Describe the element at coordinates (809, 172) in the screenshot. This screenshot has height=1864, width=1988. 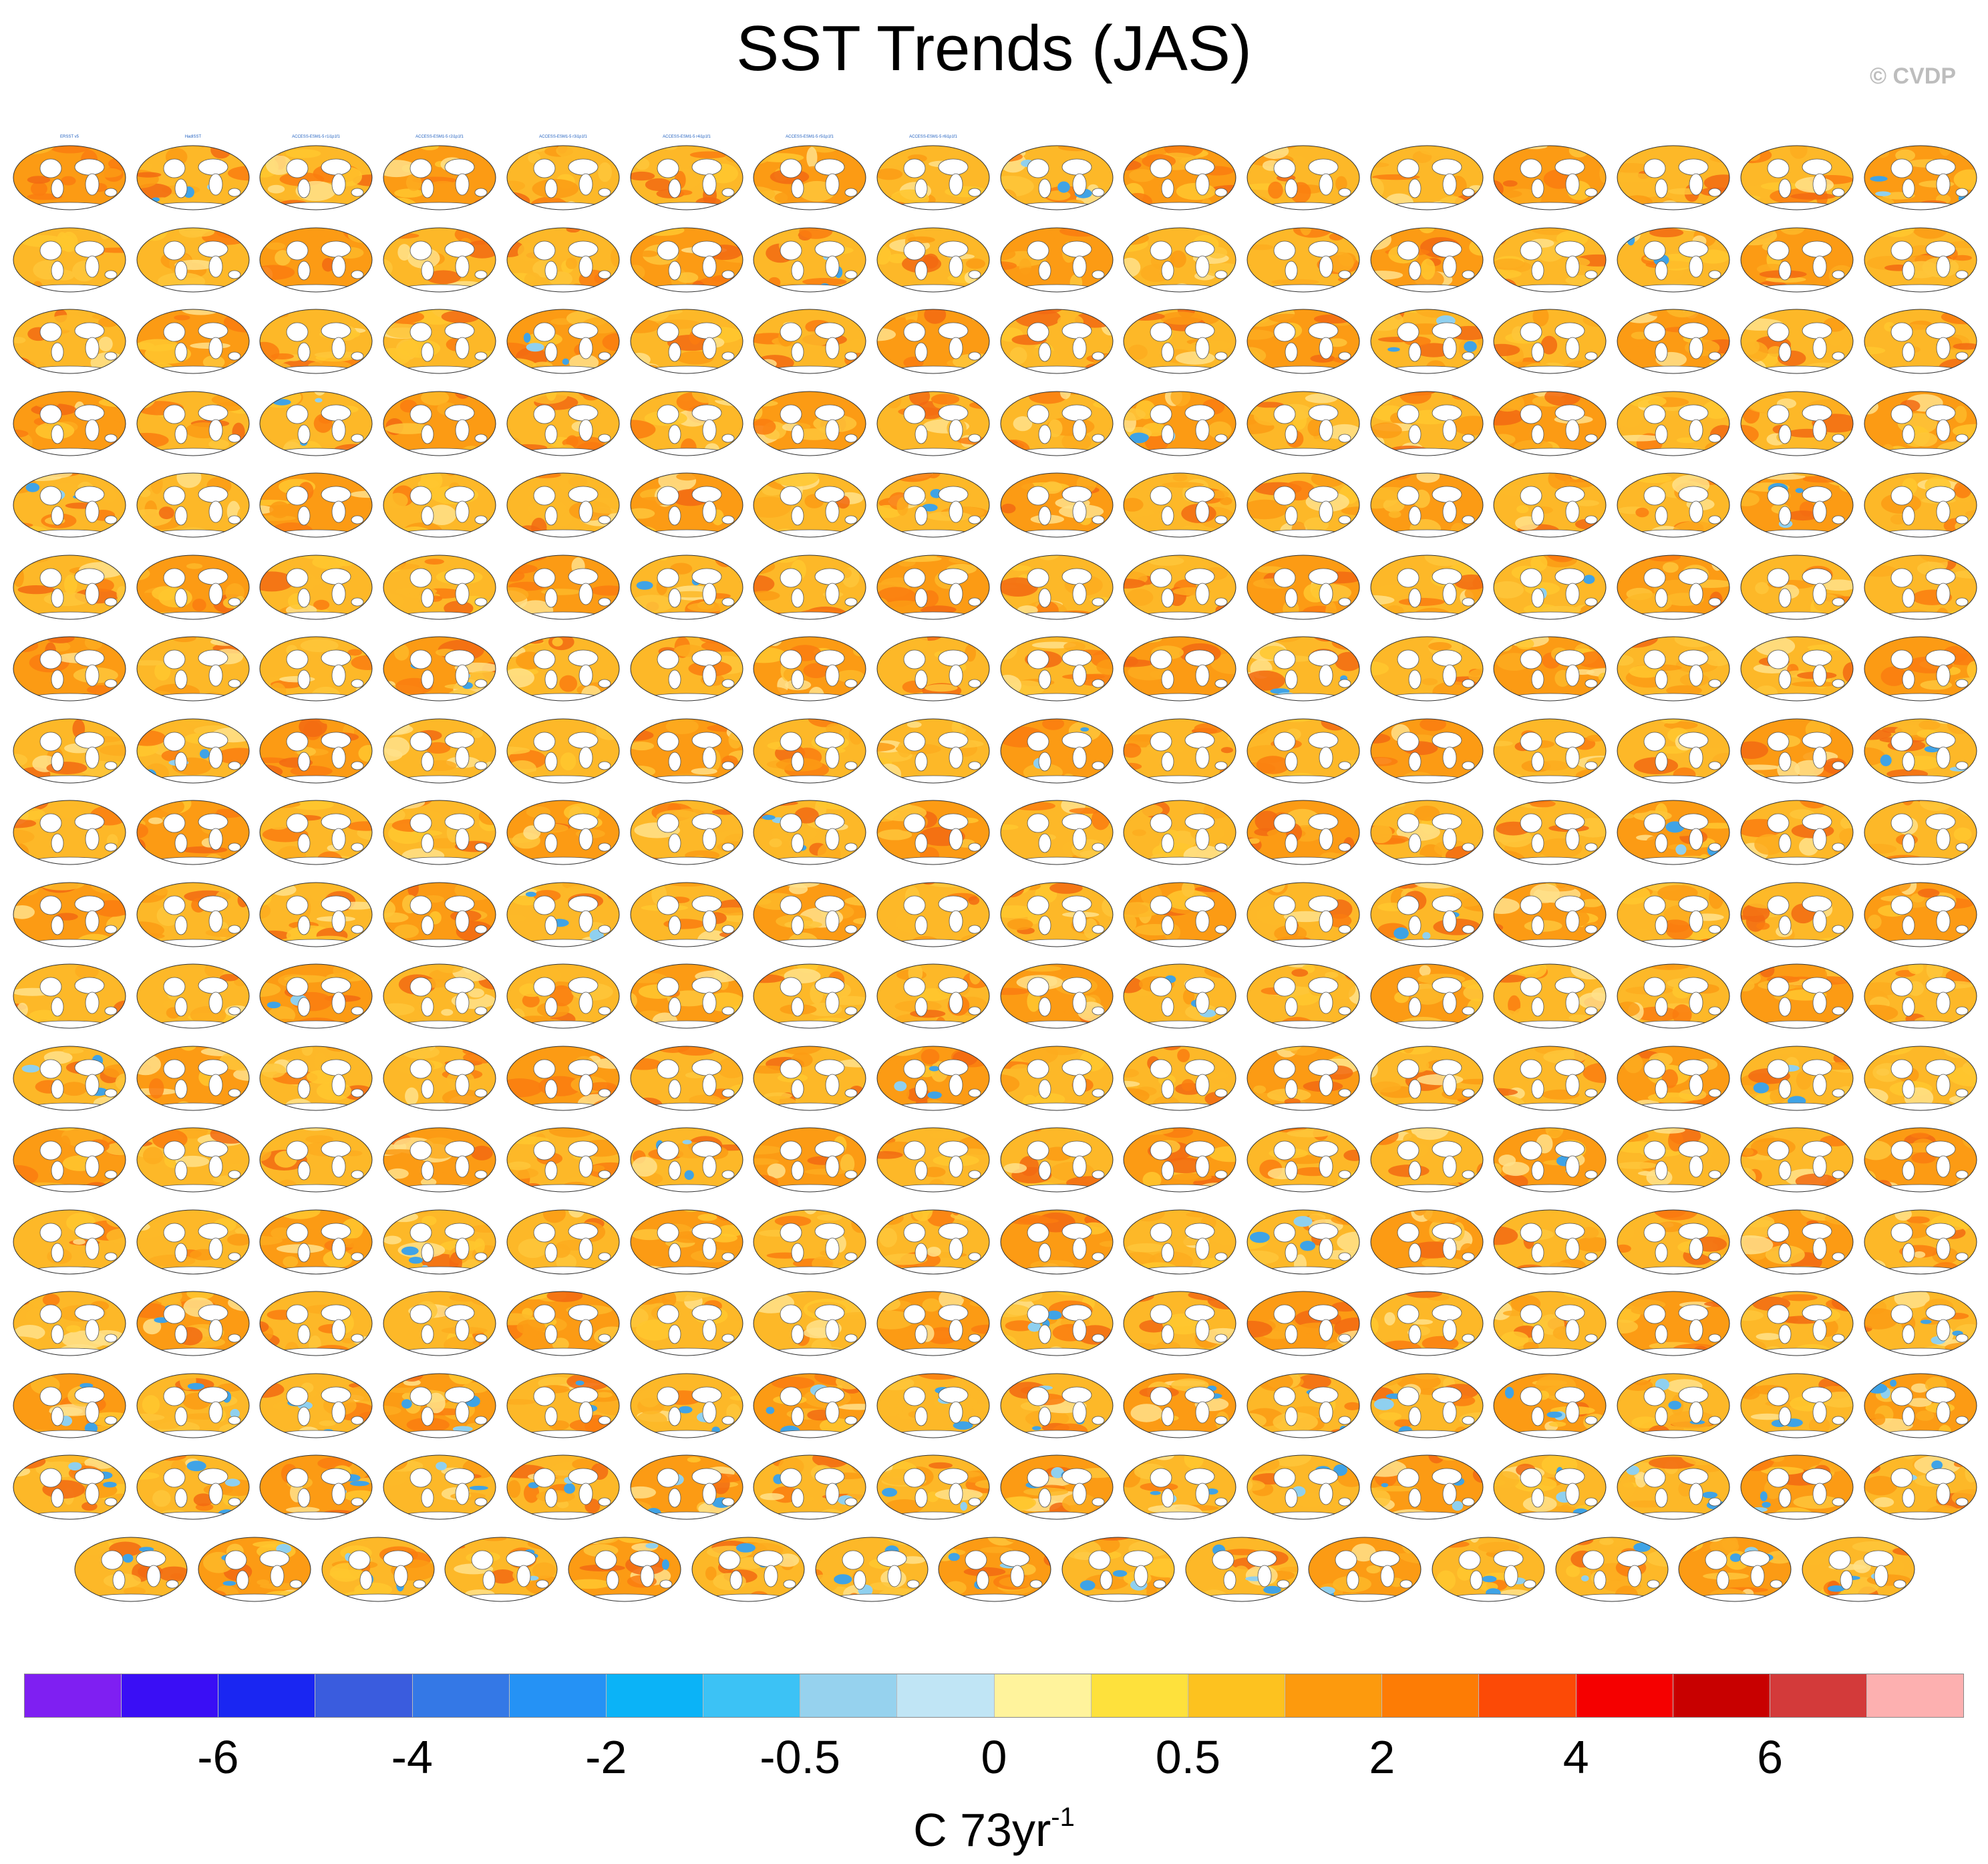
I see `map-panel: ACCESS-ESM1-5 r5i1p1f1` at that location.